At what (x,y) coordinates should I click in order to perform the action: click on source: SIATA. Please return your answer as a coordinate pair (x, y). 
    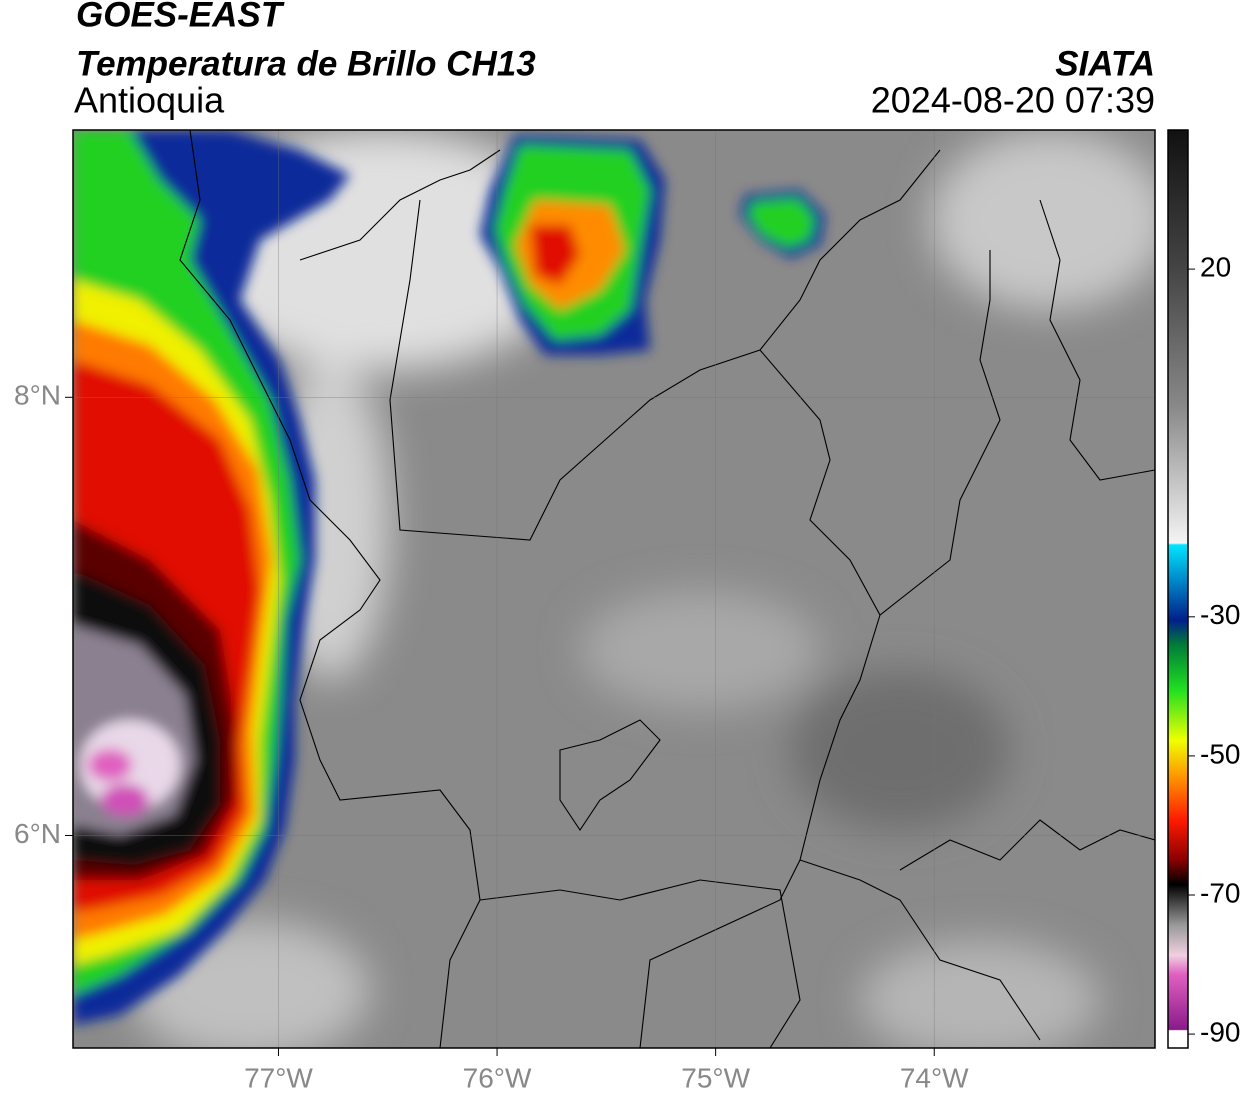
    Looking at the image, I should click on (1105, 63).